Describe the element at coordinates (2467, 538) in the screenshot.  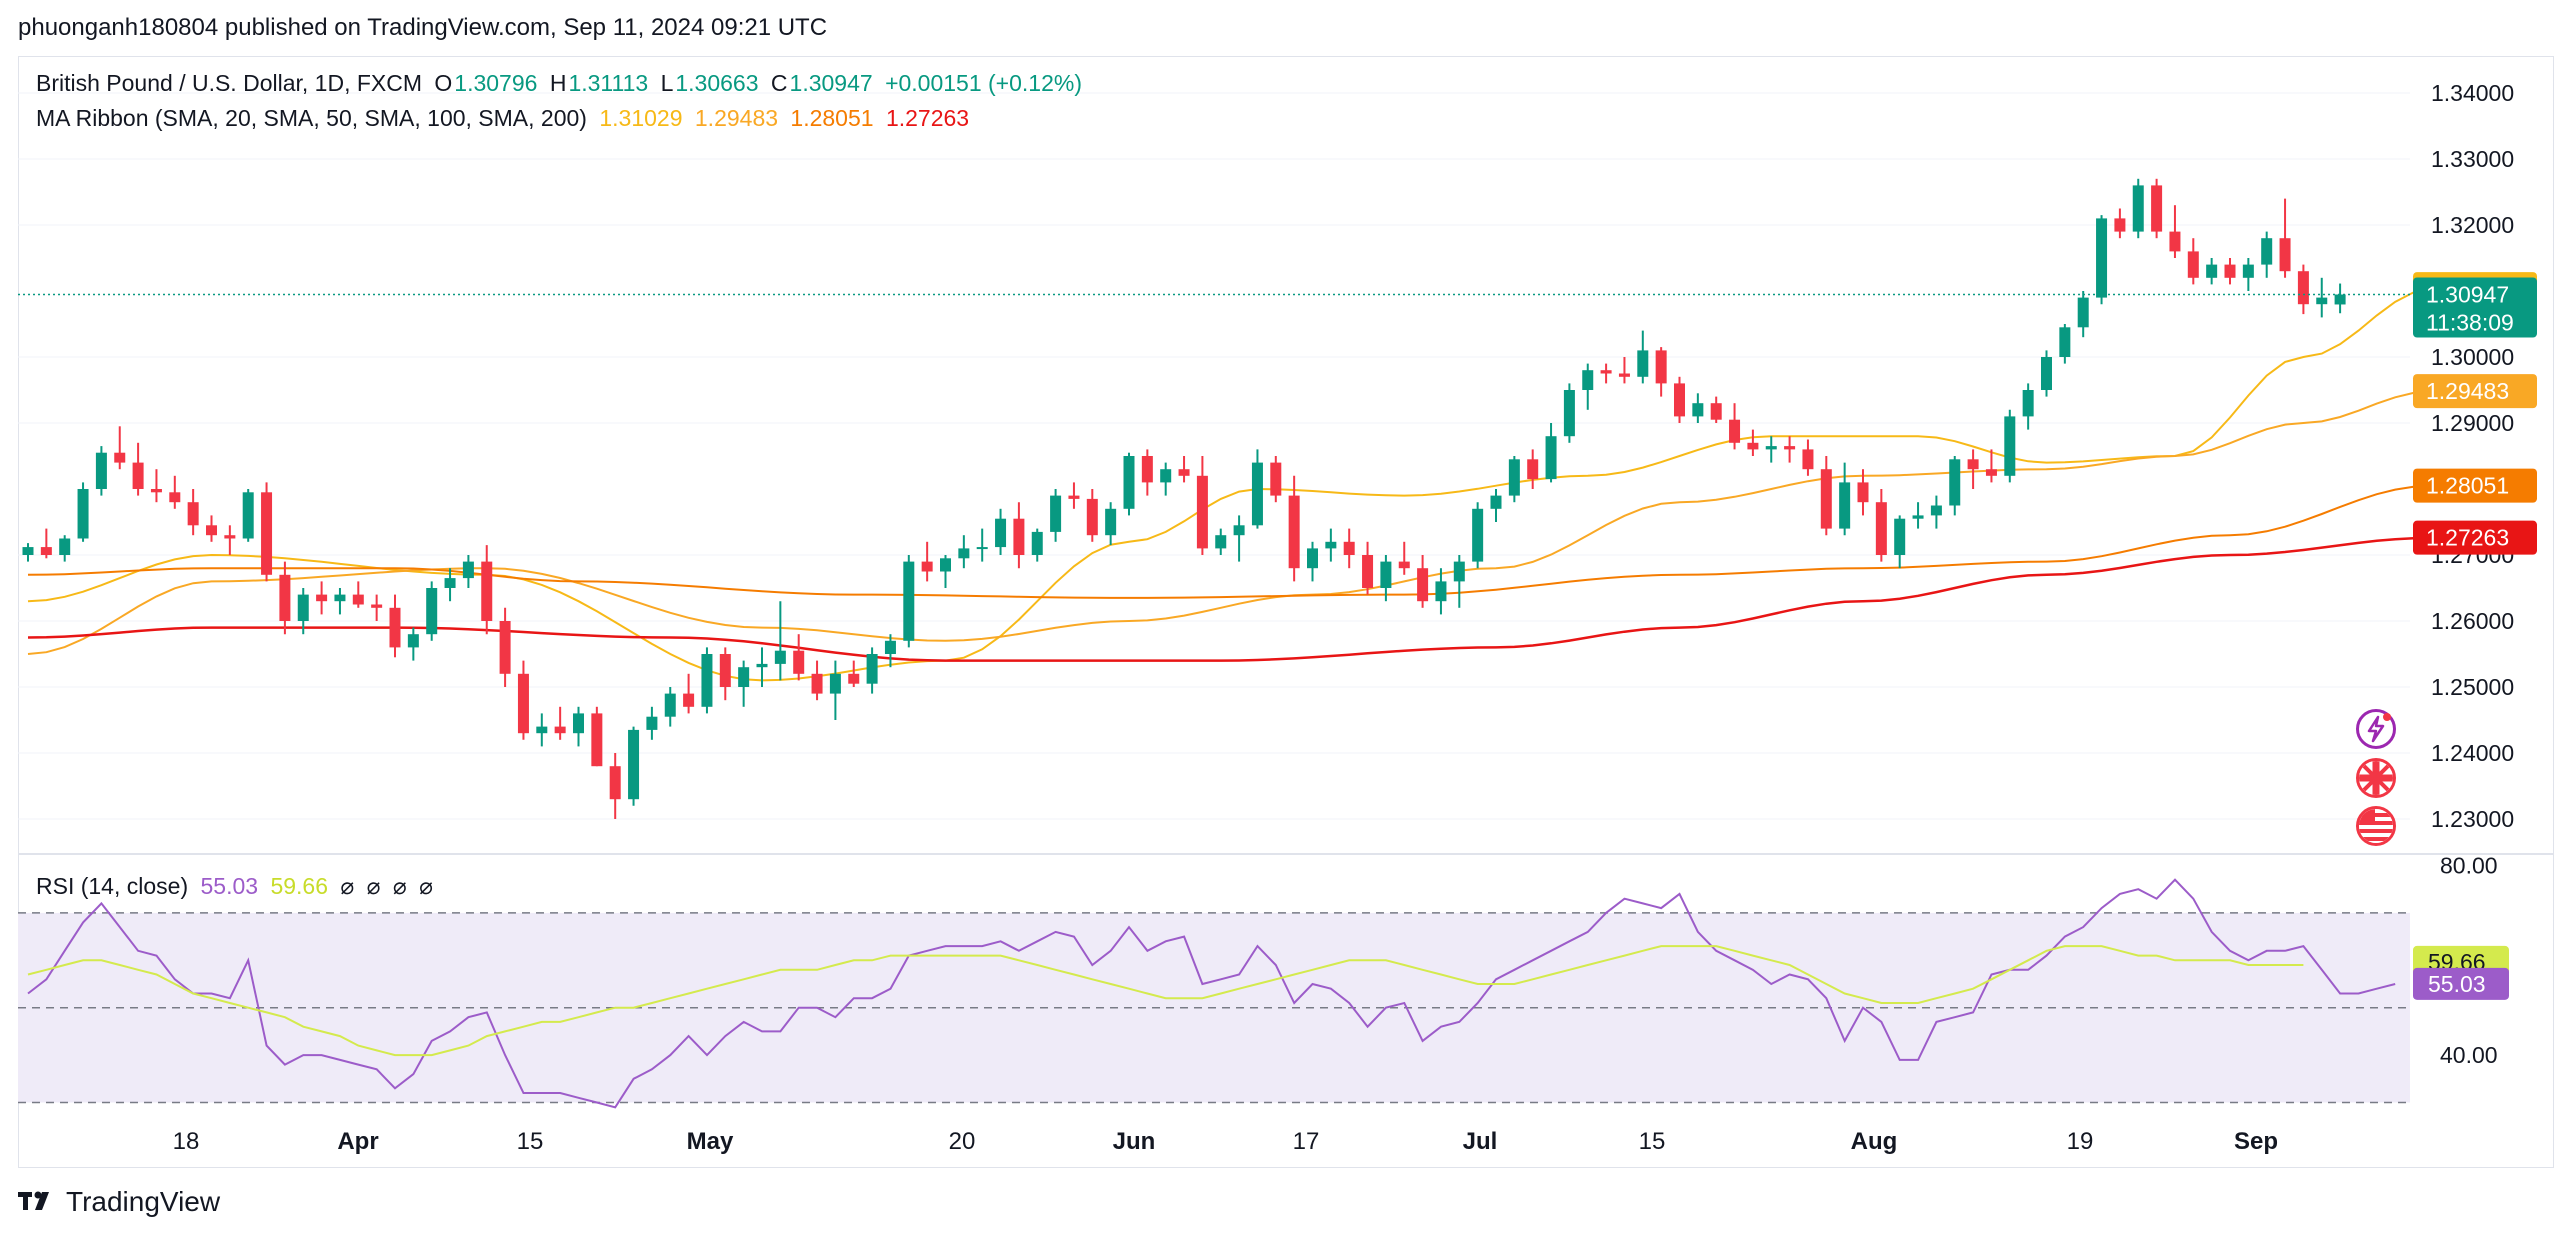
I see `price-label-text: 1.27263` at that location.